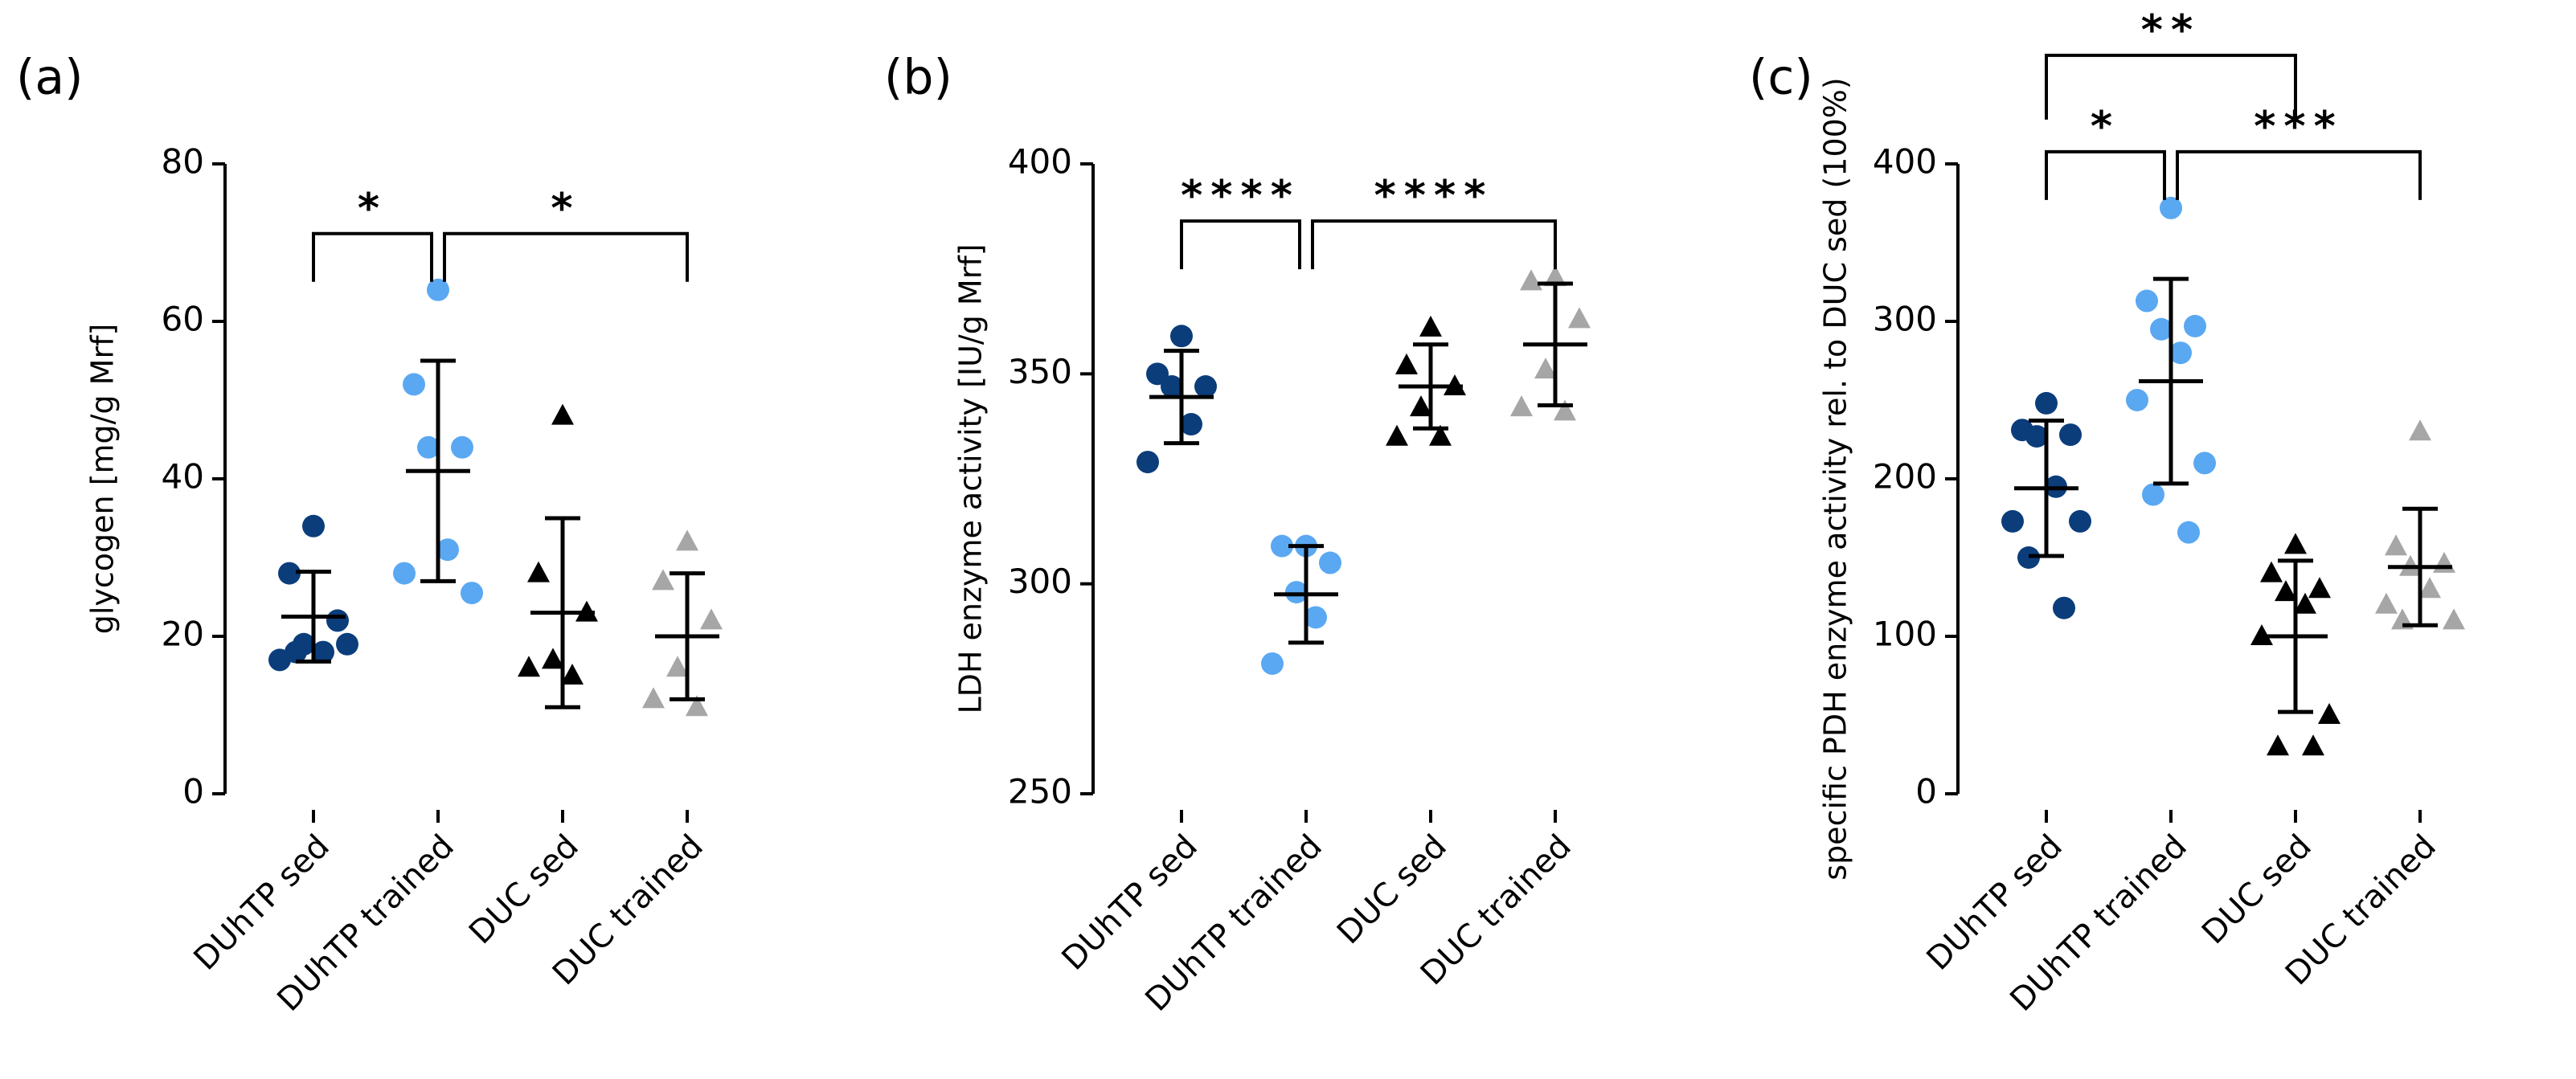 The width and height of the screenshot is (2576, 1079). What do you see at coordinates (103, 479) in the screenshot?
I see `y-axis-label: glycogen [mg/g Mrf]` at bounding box center [103, 479].